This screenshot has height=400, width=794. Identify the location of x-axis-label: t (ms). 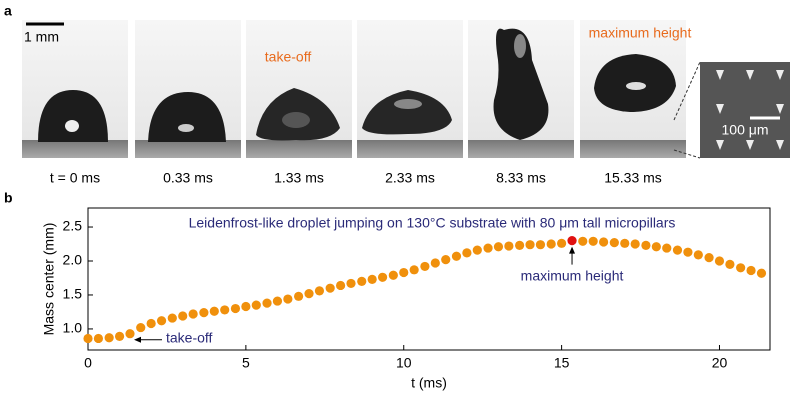
(429, 383).